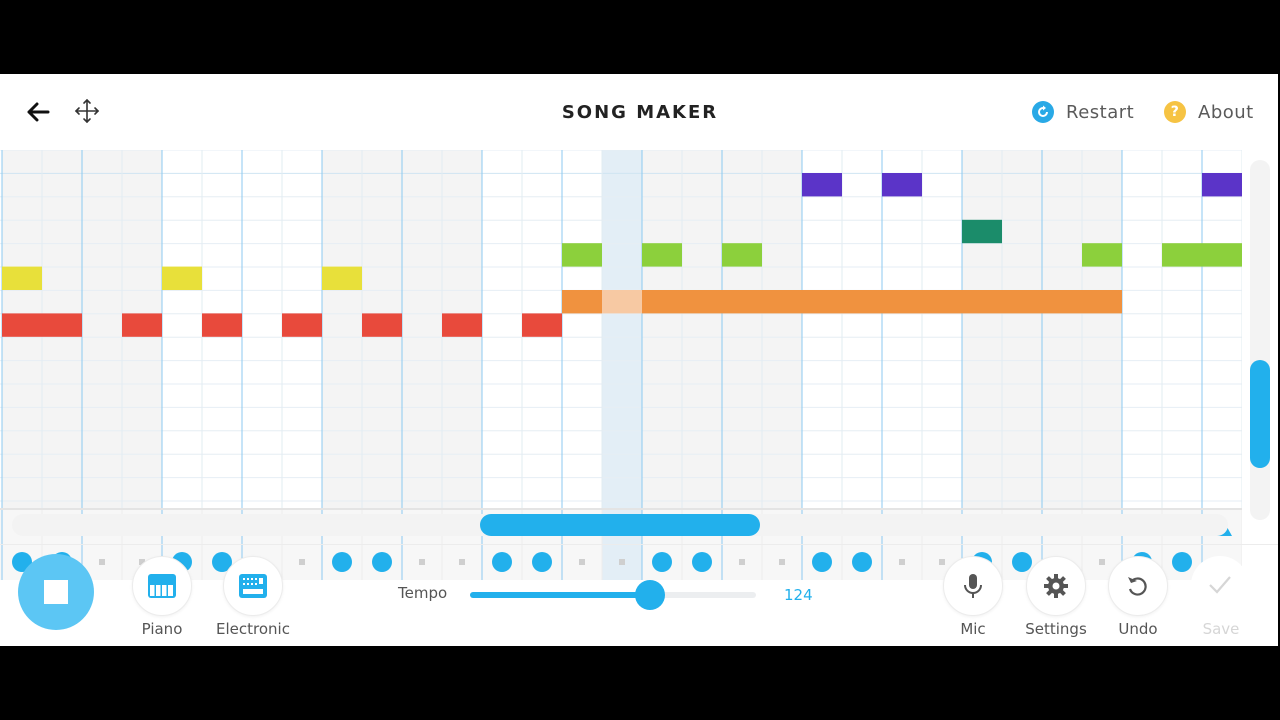  Describe the element at coordinates (38, 112) in the screenshot. I see `back-arrow-icon` at that location.